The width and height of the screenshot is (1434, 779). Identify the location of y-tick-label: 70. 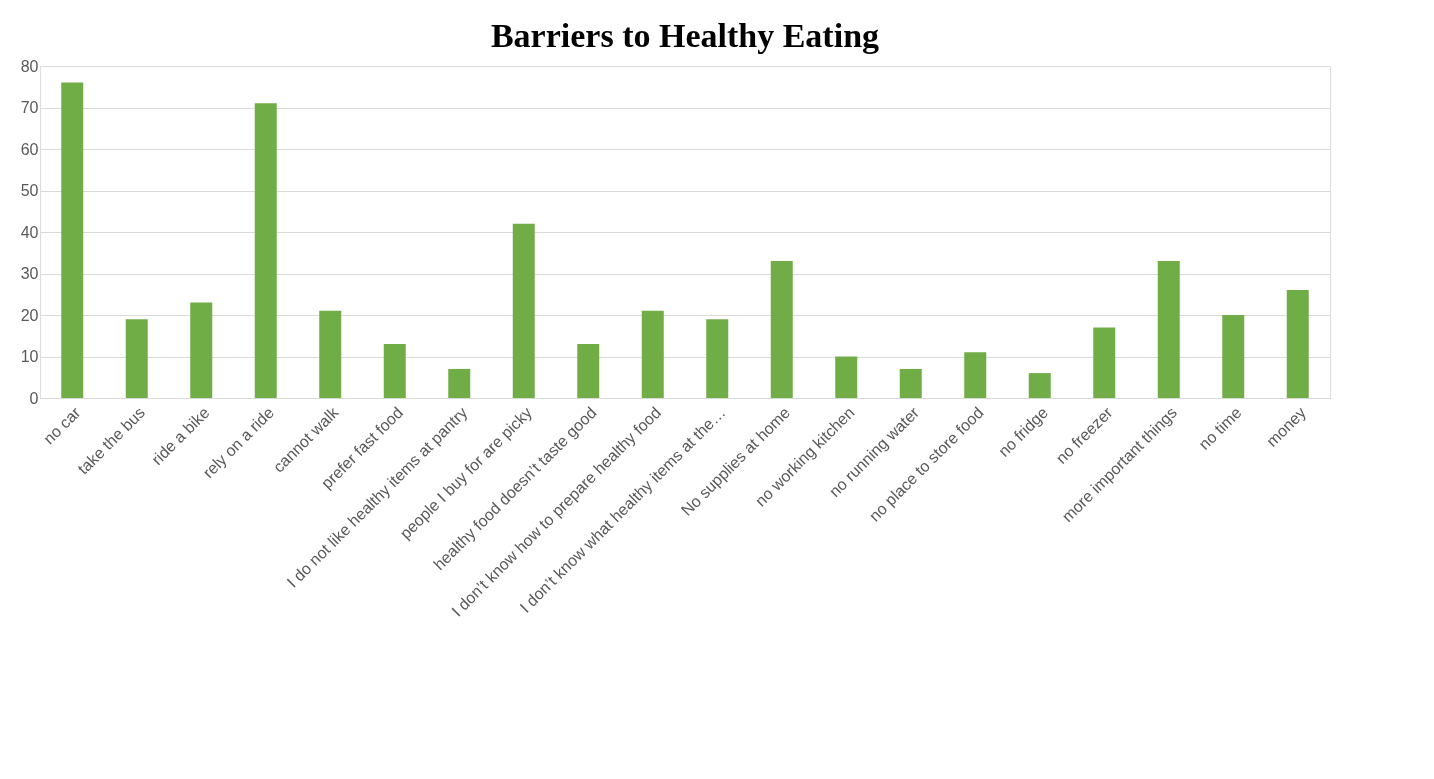
(29, 107).